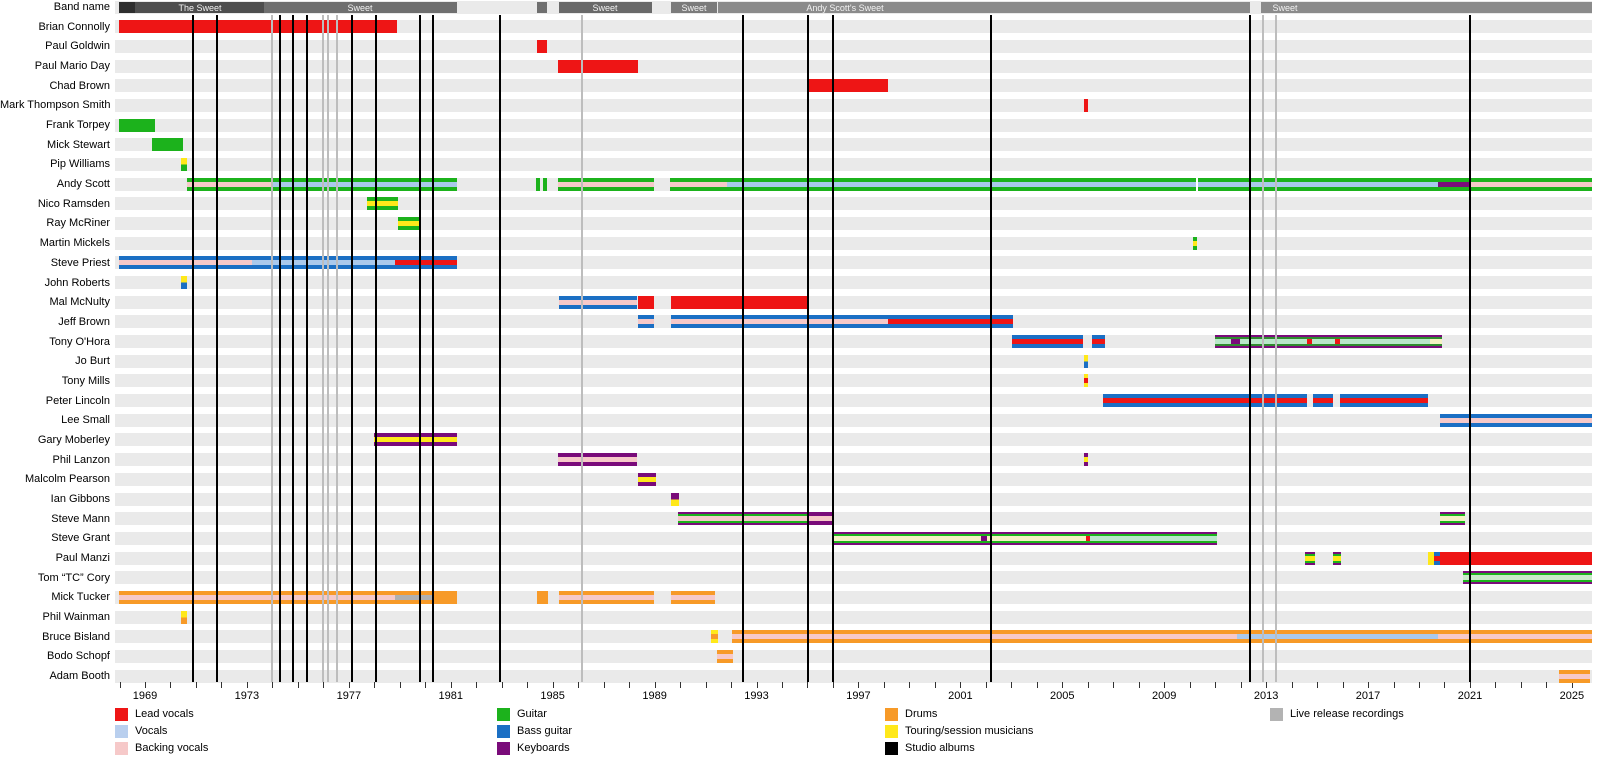 This screenshot has width=1600, height=780. I want to click on row-label: Band name, so click(81, 7).